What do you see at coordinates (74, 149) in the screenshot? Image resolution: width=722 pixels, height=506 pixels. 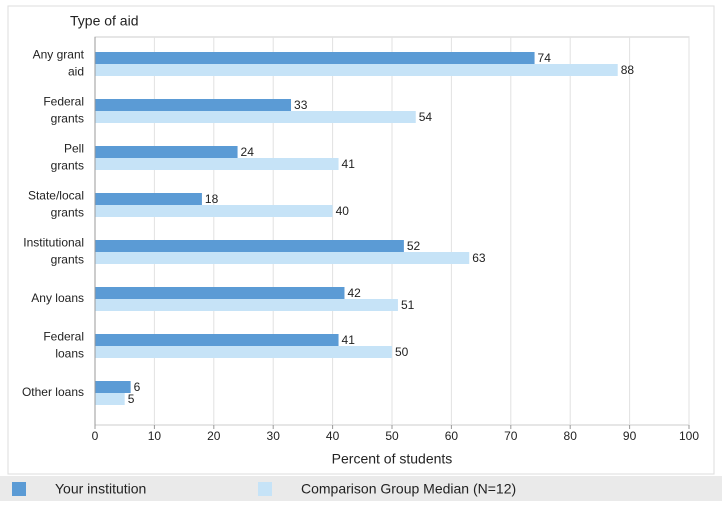 I see `y-tick-label: Pell` at bounding box center [74, 149].